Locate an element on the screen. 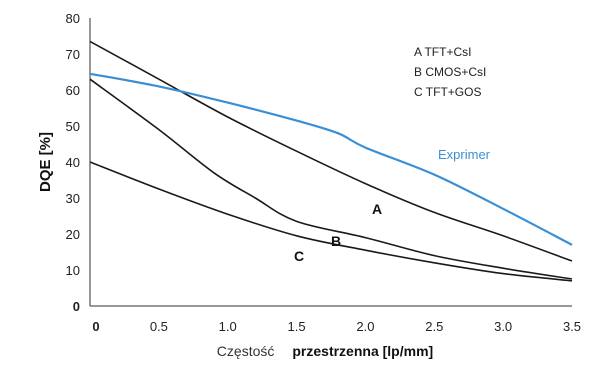 This screenshot has width=604, height=368. x-tick-label: 1.5 is located at coordinates (297, 326).